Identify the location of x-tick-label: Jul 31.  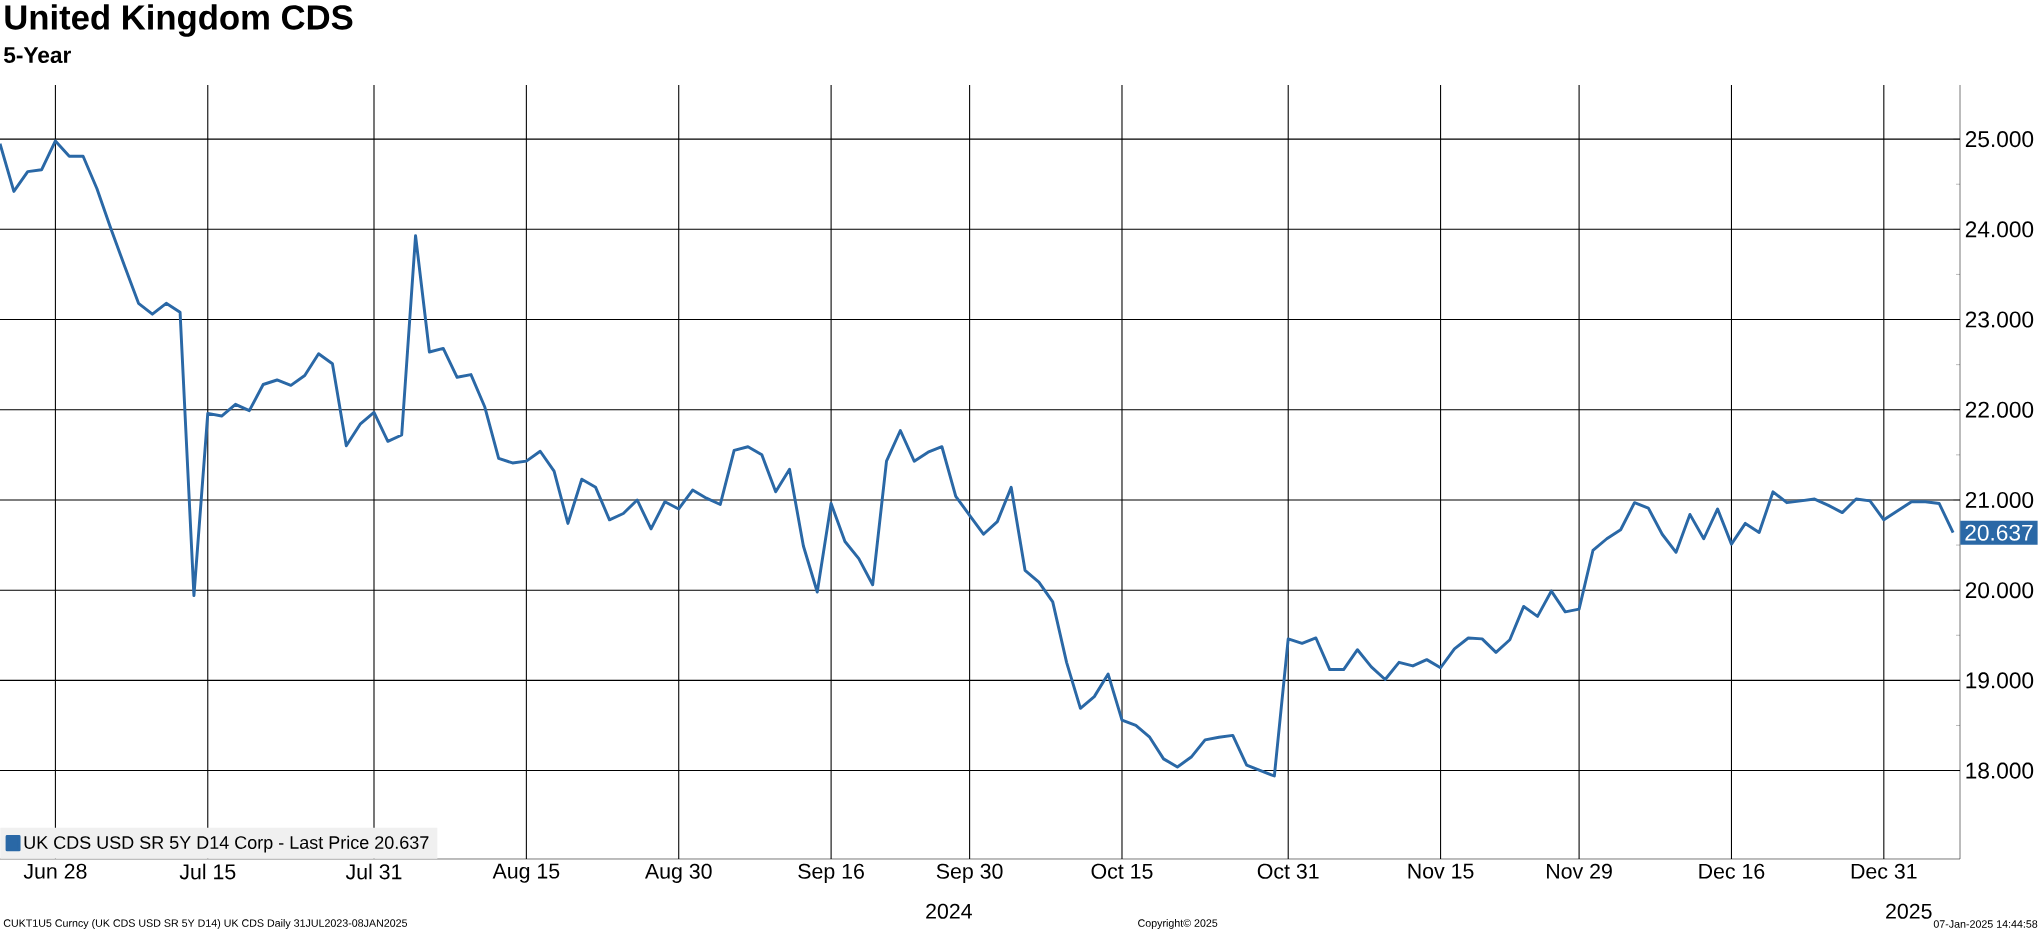
(373, 871).